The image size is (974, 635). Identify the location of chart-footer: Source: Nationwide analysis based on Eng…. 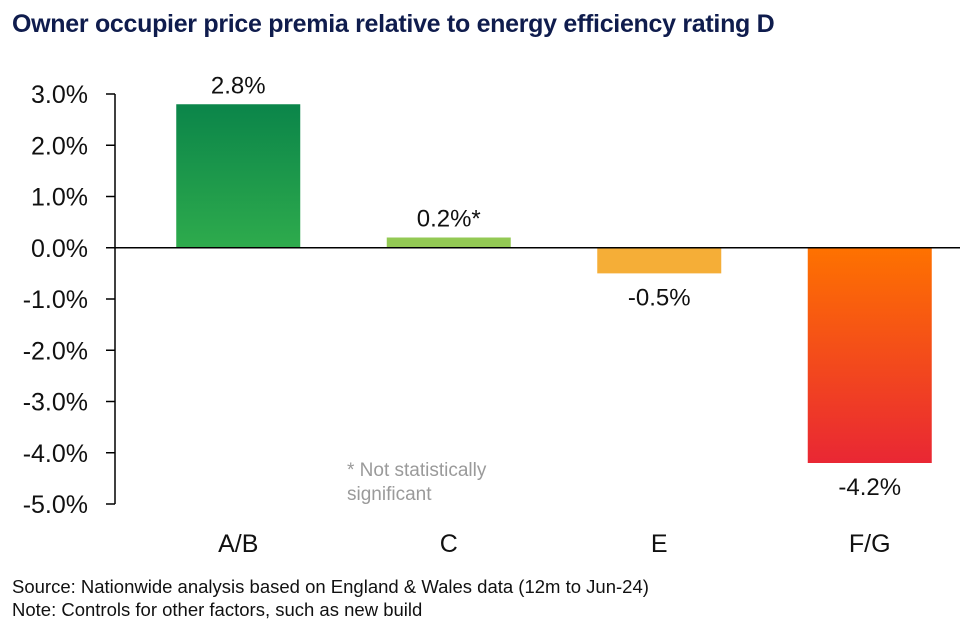
(330, 598).